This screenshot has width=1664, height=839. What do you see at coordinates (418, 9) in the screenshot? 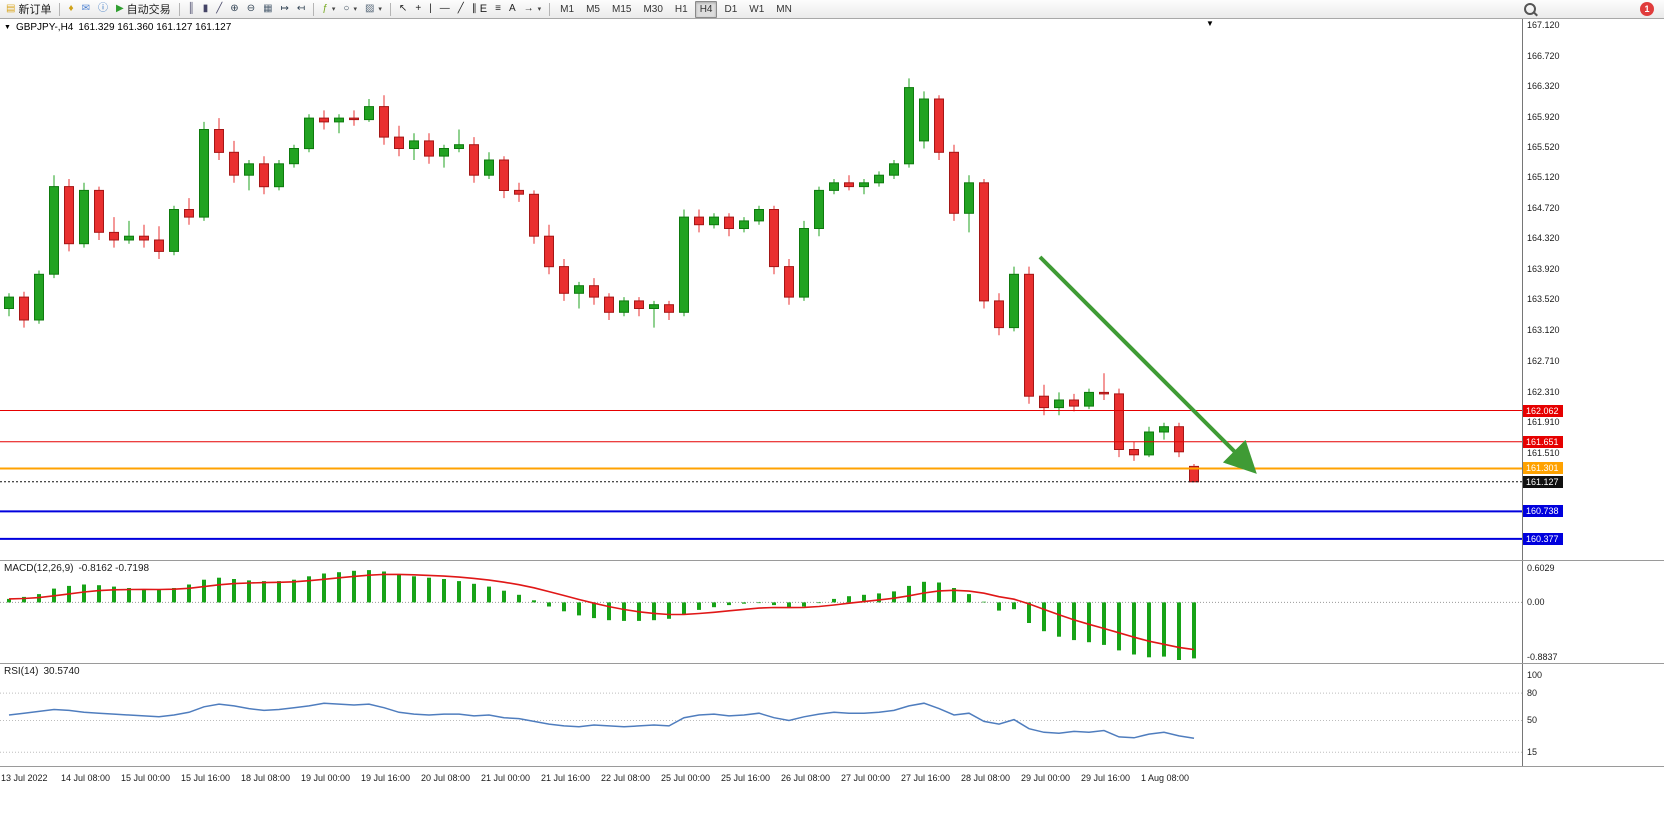
I see `crosshair-tool-button: +` at bounding box center [418, 9].